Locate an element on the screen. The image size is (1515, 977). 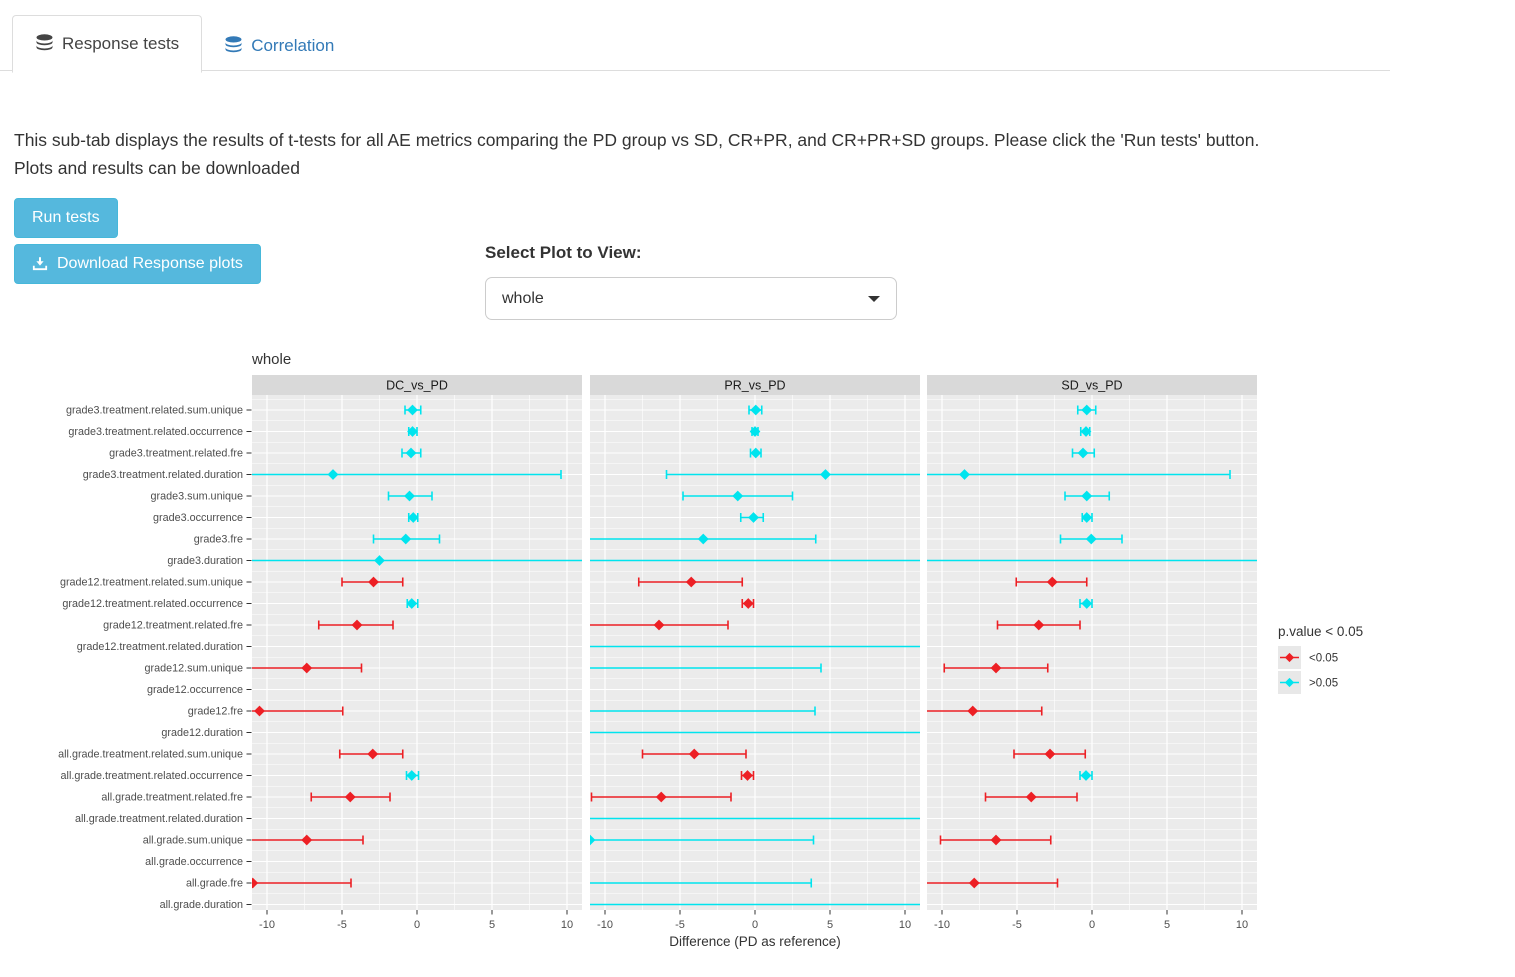
select-plot-label: Select Plot to View: is located at coordinates (563, 252).